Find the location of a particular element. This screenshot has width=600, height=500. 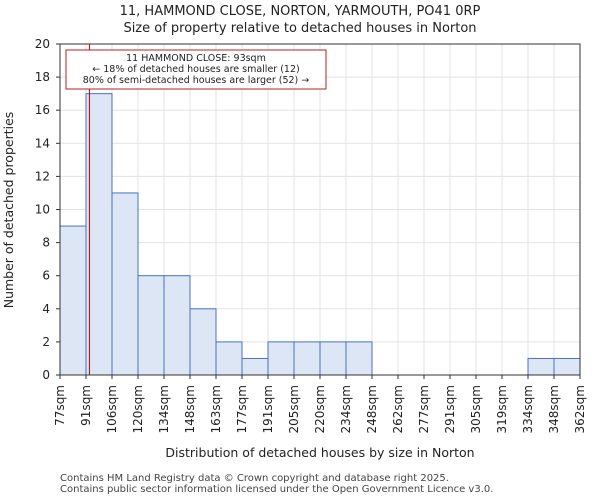

y-tick-label: 4 is located at coordinates (46, 309).